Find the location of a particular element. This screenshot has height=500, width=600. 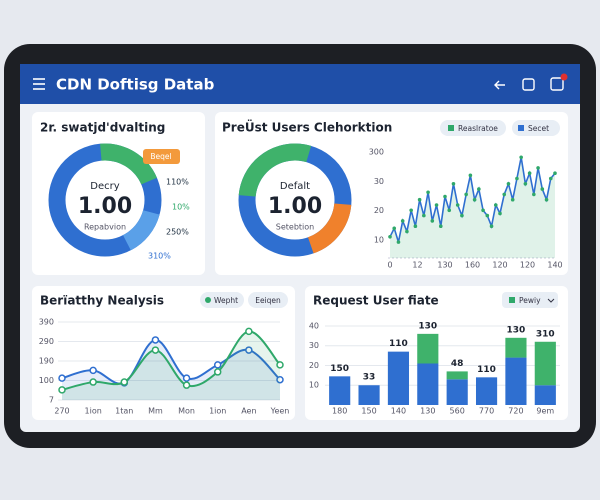

window-icon is located at coordinates (528, 84).